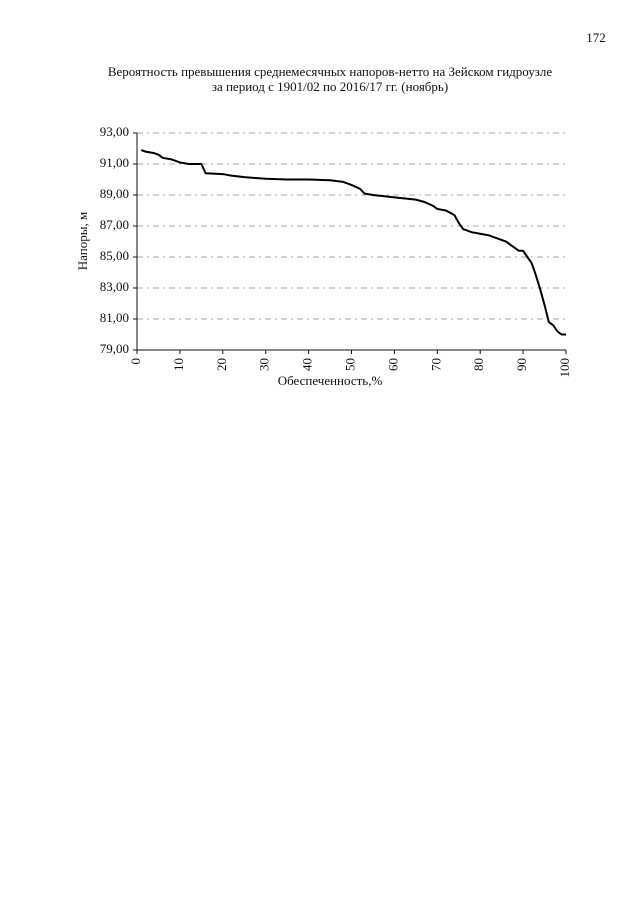 The width and height of the screenshot is (640, 905). What do you see at coordinates (478, 364) in the screenshot?
I see `x-tick-label: 80` at bounding box center [478, 364].